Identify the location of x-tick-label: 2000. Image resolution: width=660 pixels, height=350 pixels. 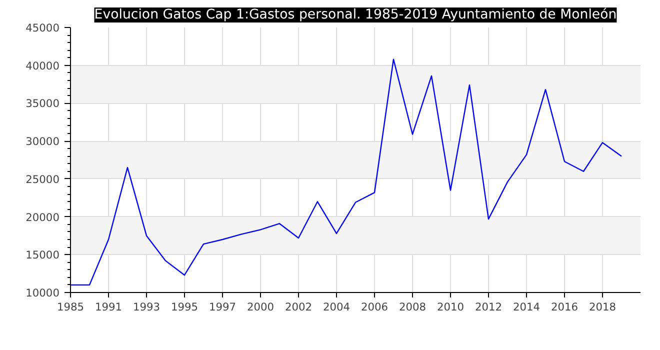
(260, 307).